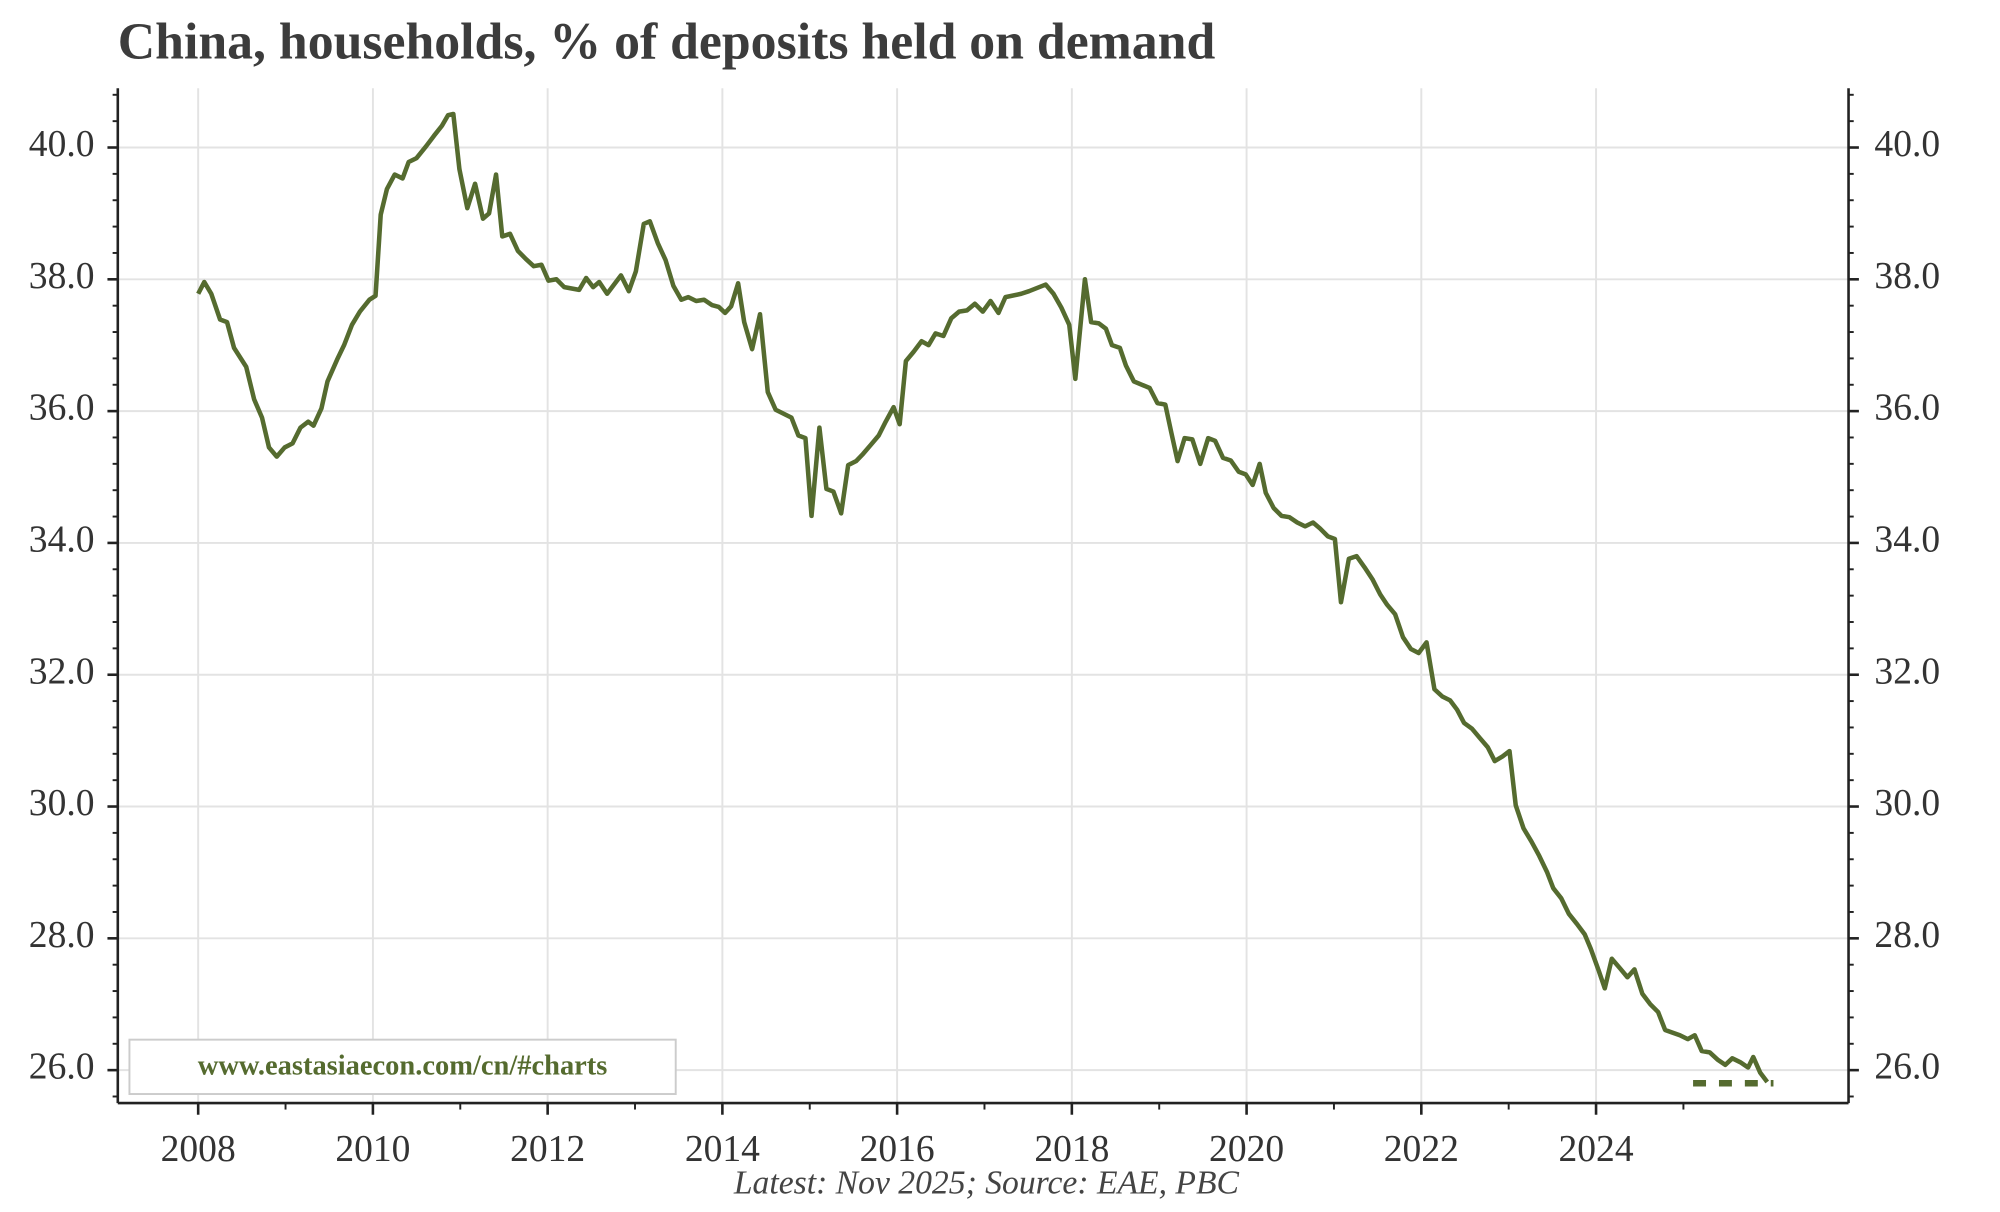 Image resolution: width=2000 pixels, height=1212 pixels. I want to click on x-tick-label: 2018, so click(1071, 1149).